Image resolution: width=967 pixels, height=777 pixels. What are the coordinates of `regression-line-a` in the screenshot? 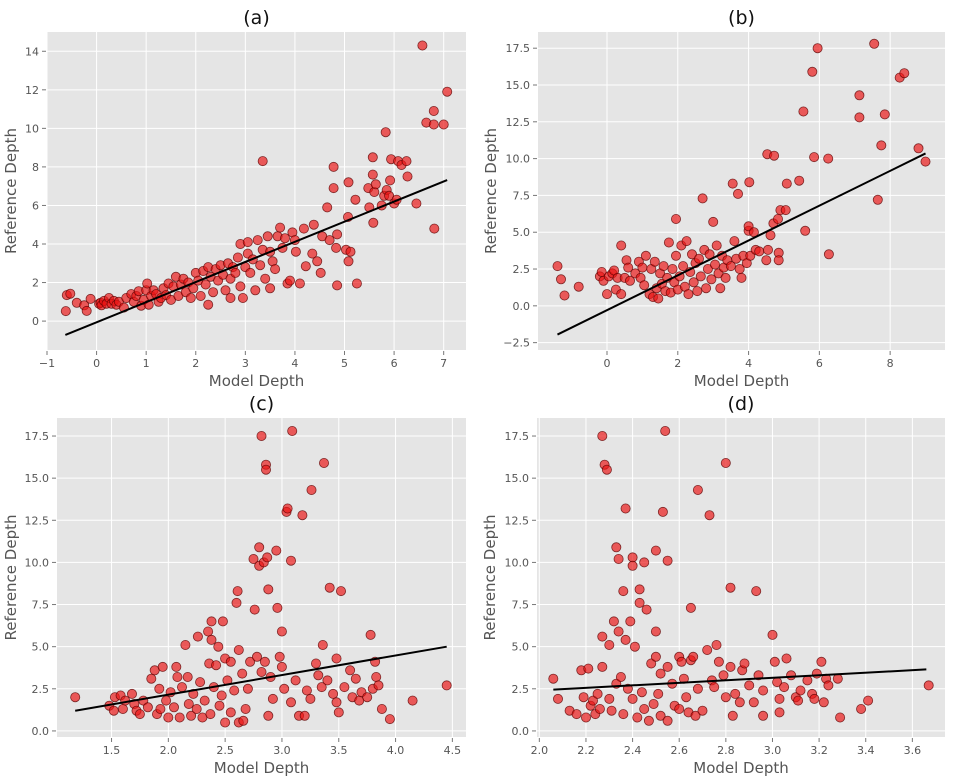 It's located at (256, 257).